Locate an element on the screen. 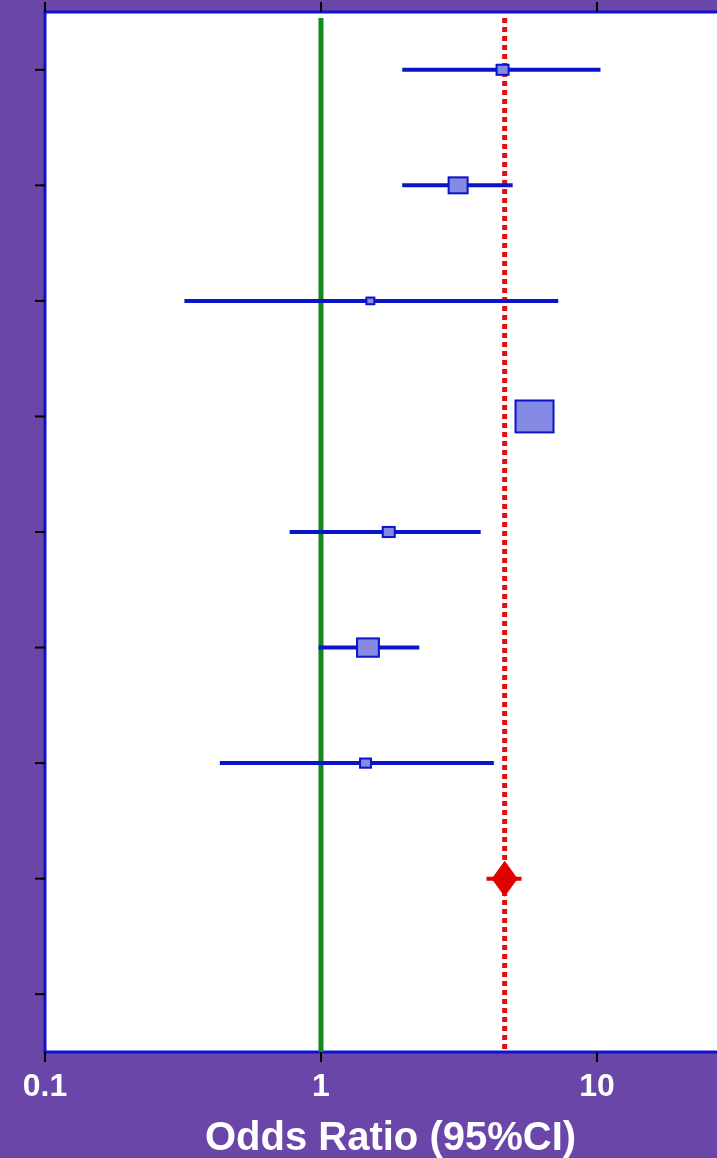 The image size is (717, 1158). x-axis-title: Odds Ratio (95%CI) is located at coordinates (390, 1136).